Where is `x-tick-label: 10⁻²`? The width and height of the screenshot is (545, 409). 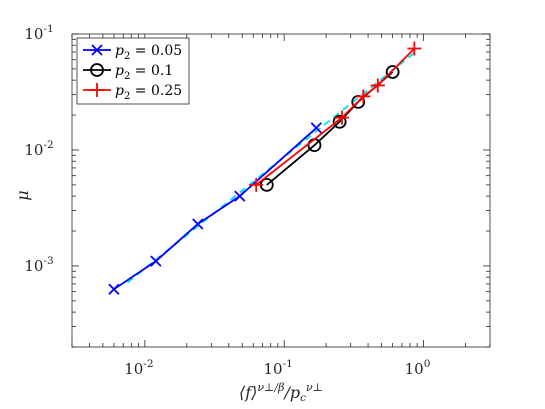
x-tick-label: 10⁻² is located at coordinates (138, 368).